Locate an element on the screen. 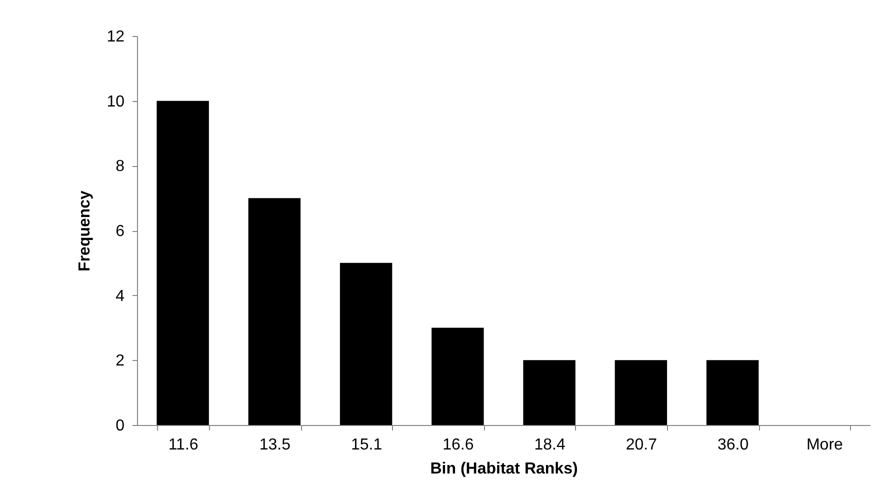 The image size is (888, 481). x-tick-label: 11.6 is located at coordinates (183, 445).